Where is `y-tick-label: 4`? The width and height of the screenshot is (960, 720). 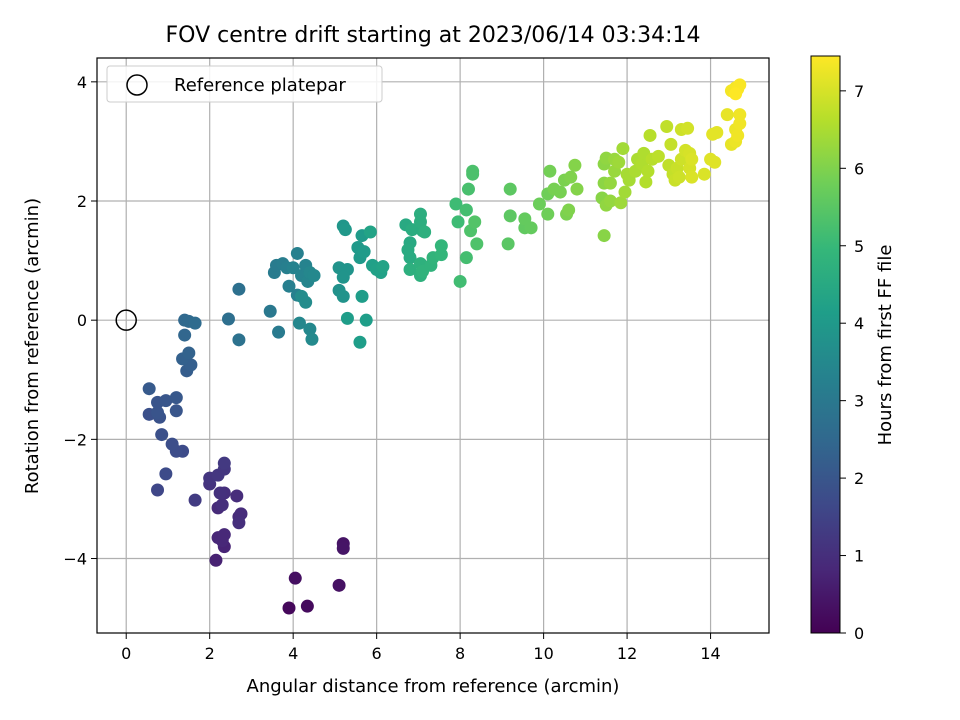
y-tick-label: 4 is located at coordinates (82, 82).